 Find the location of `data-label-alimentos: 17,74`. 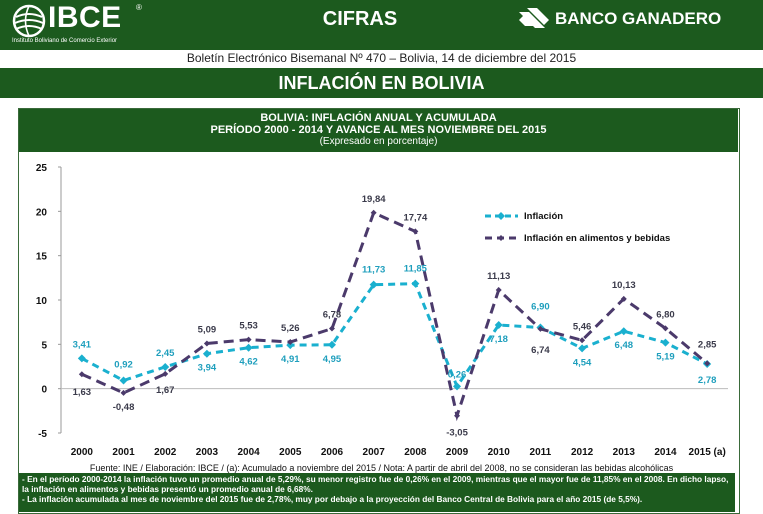

data-label-alimentos: 17,74 is located at coordinates (415, 217).